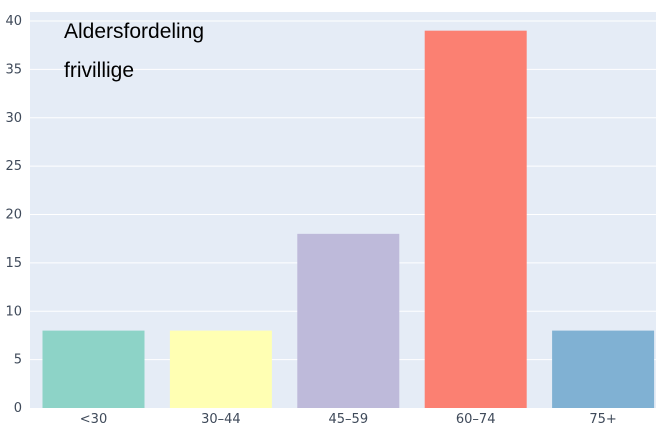 This screenshot has height=425, width=656. I want to click on y-tick-label: 40, so click(13, 21).